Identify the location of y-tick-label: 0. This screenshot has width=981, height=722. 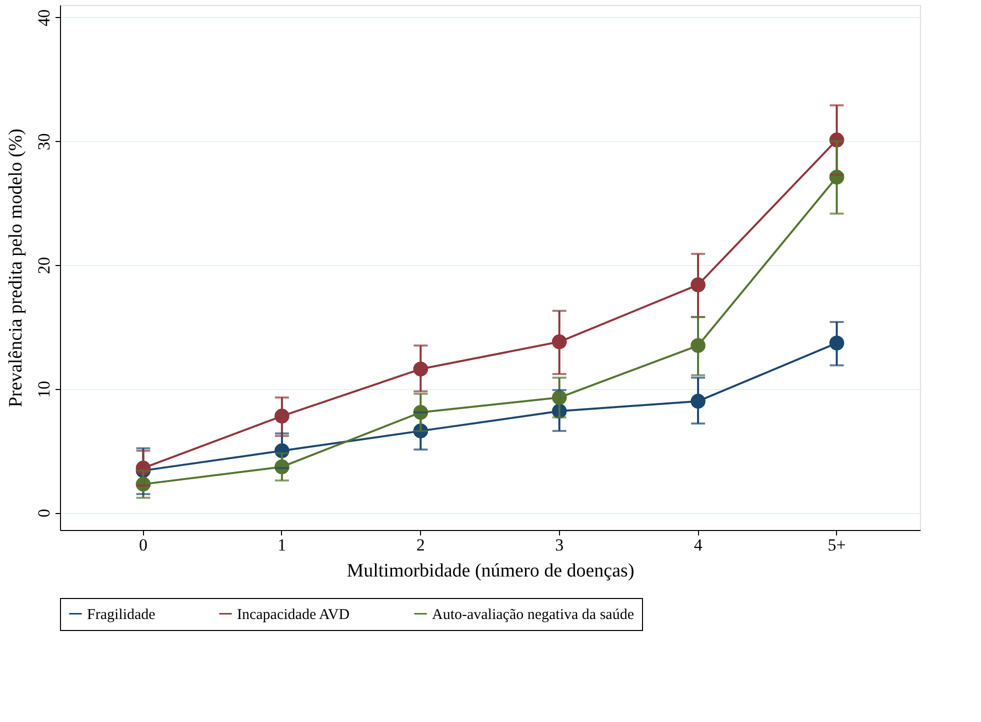
(44, 513).